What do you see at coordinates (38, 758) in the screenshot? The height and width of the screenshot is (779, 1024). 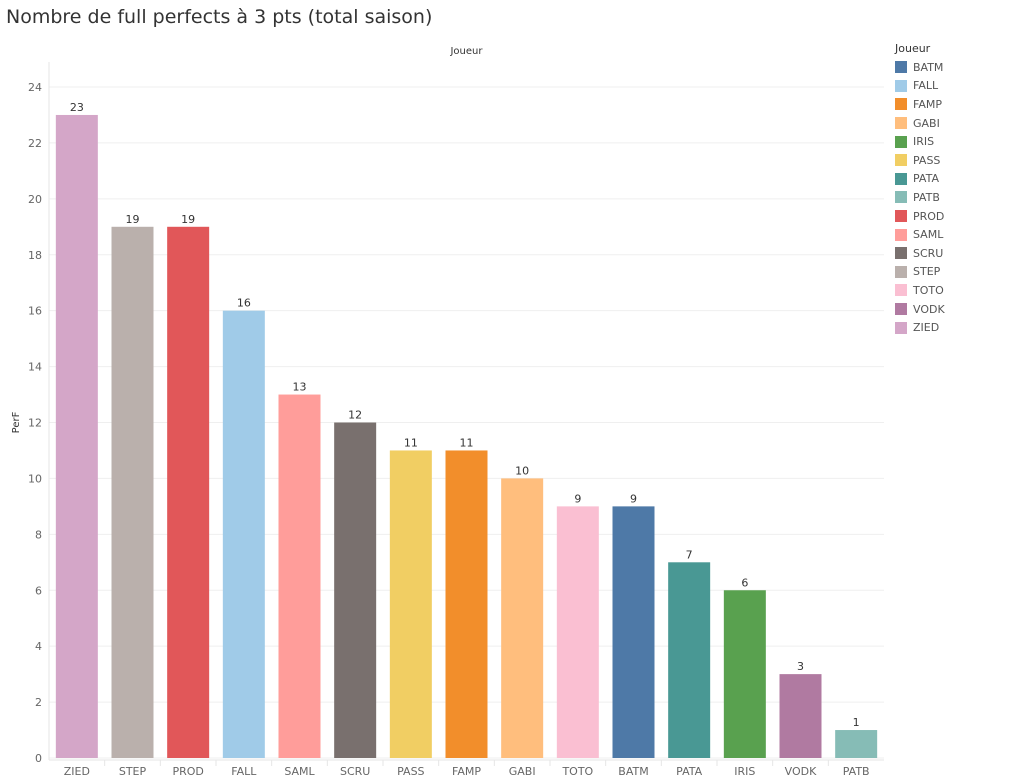 I see `y-tick-label: 0` at bounding box center [38, 758].